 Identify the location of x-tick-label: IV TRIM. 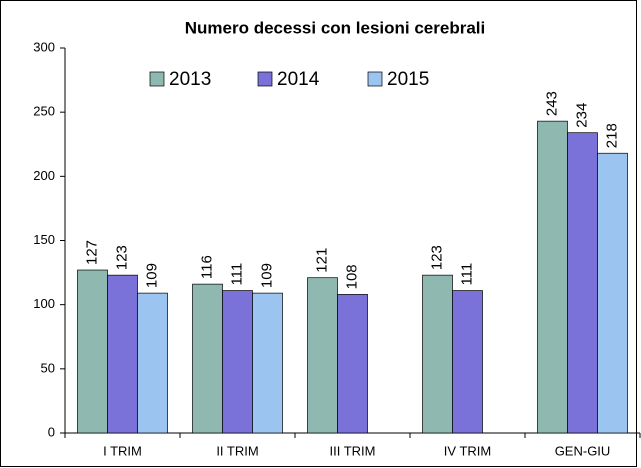
(467, 450).